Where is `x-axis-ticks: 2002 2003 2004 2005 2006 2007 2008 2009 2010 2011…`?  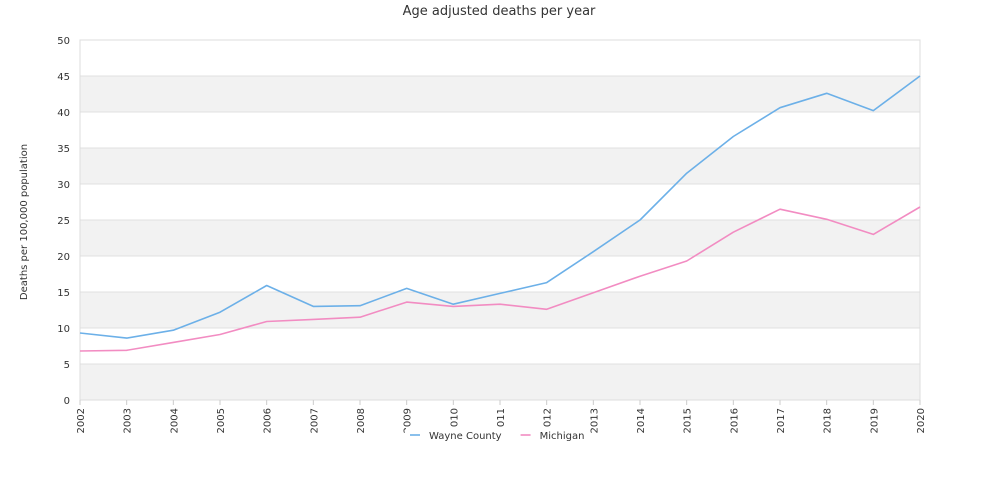 x-axis-ticks: 2002 2003 2004 2005 2006 2007 2008 2009 2010 2011… is located at coordinates (501, 416).